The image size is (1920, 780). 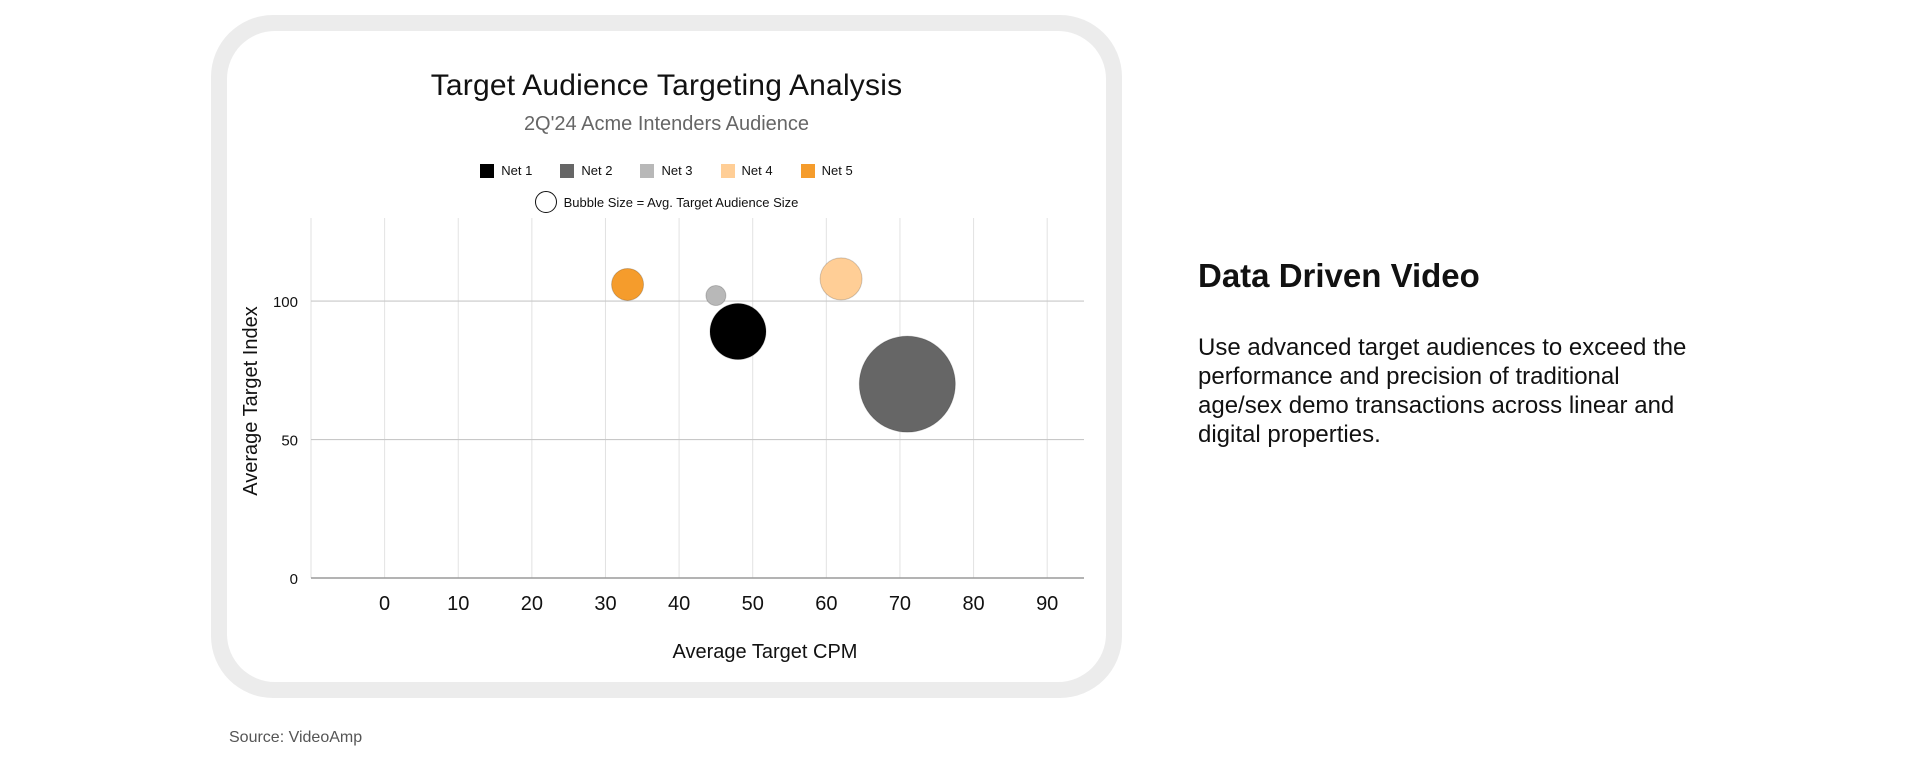 What do you see at coordinates (285, 302) in the screenshot?
I see `y-tick-label: 100` at bounding box center [285, 302].